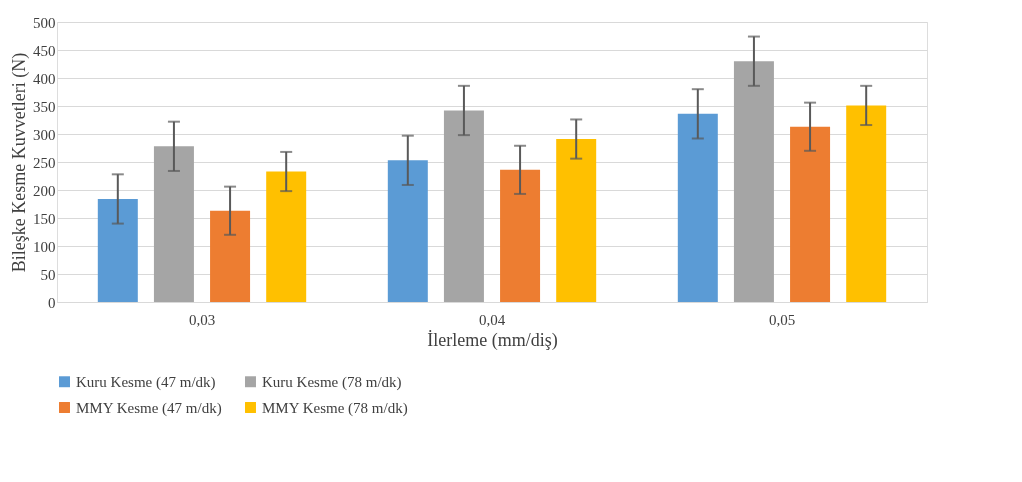  Describe the element at coordinates (146, 382) in the screenshot. I see `legend-label: Kuru Kesme (47 m/dk)` at that location.